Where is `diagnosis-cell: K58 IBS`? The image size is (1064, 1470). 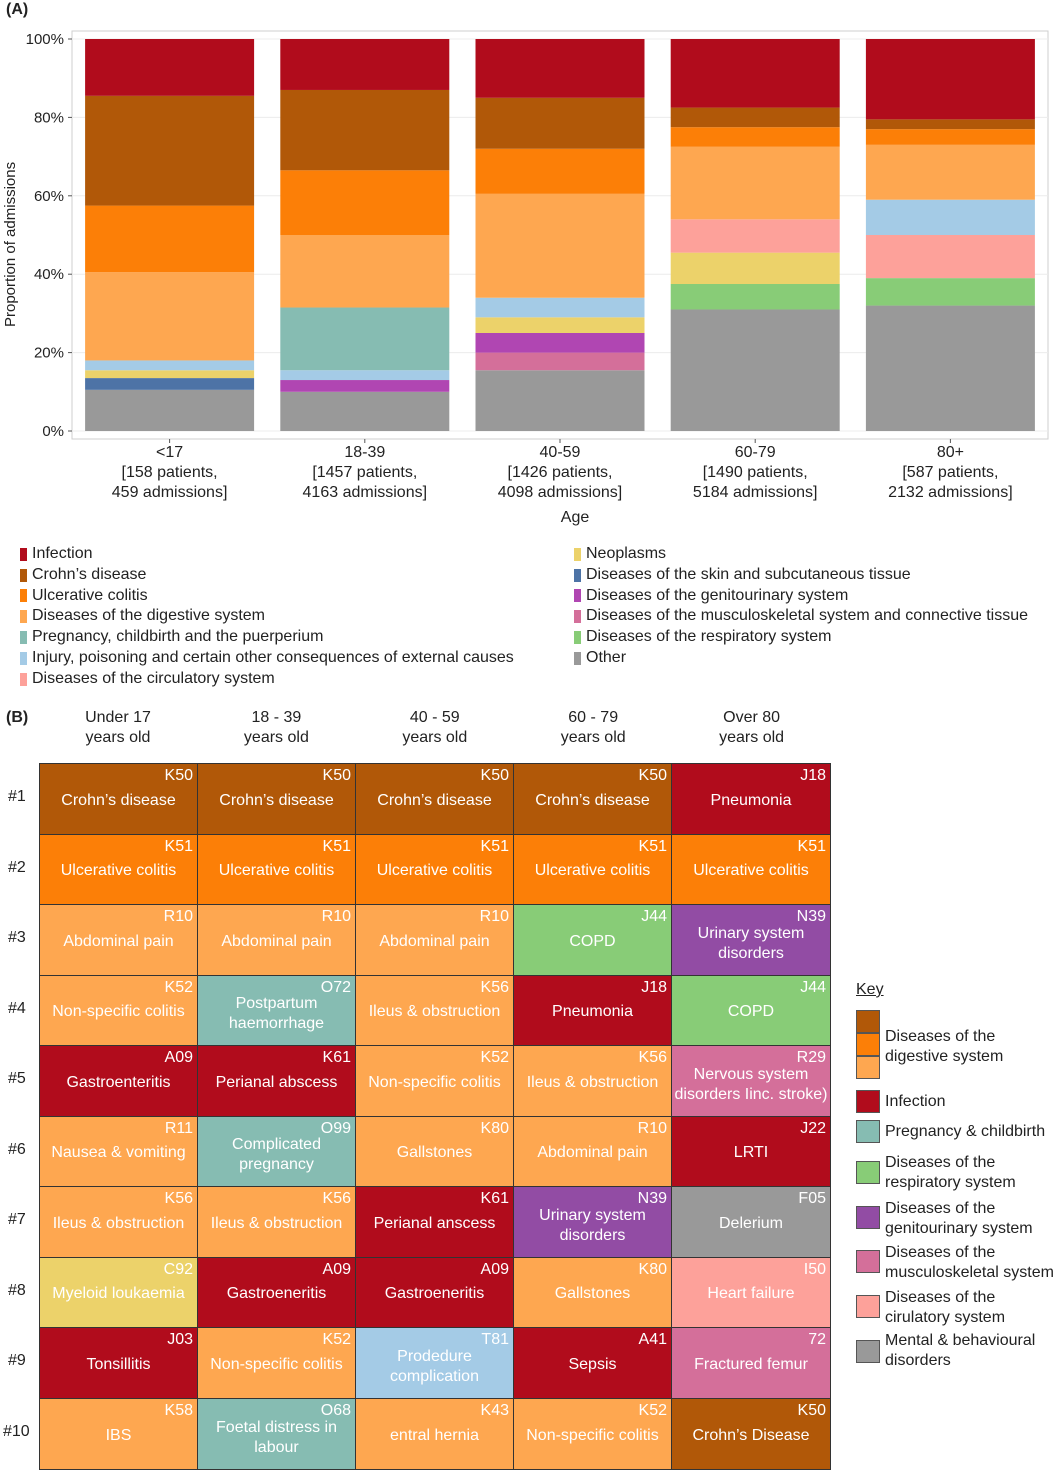 diagnosis-cell: K58 IBS is located at coordinates (119, 1433).